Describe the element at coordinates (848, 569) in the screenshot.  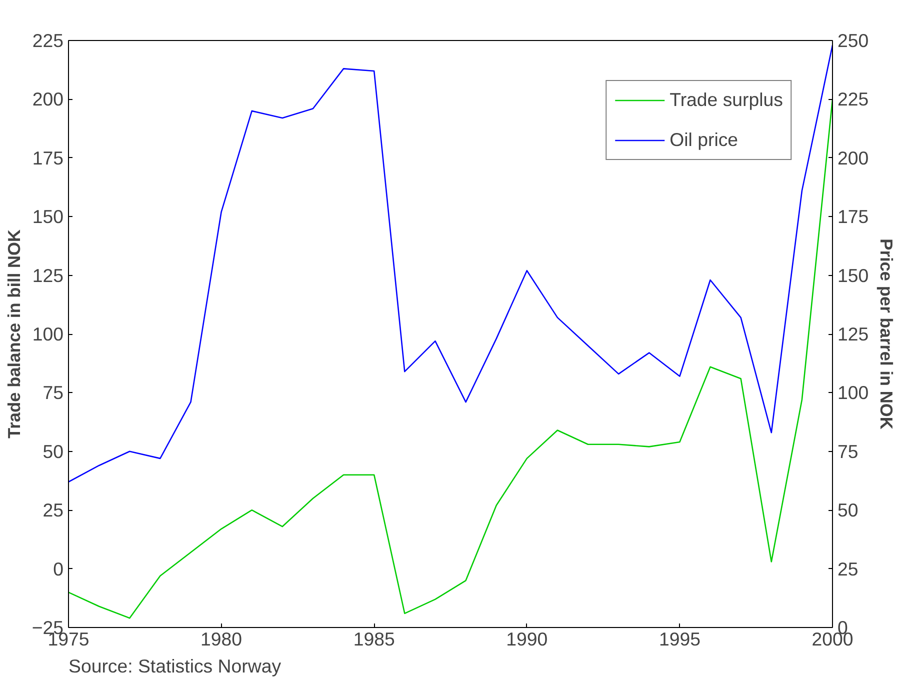
I see `y2-tick-label: 25` at that location.